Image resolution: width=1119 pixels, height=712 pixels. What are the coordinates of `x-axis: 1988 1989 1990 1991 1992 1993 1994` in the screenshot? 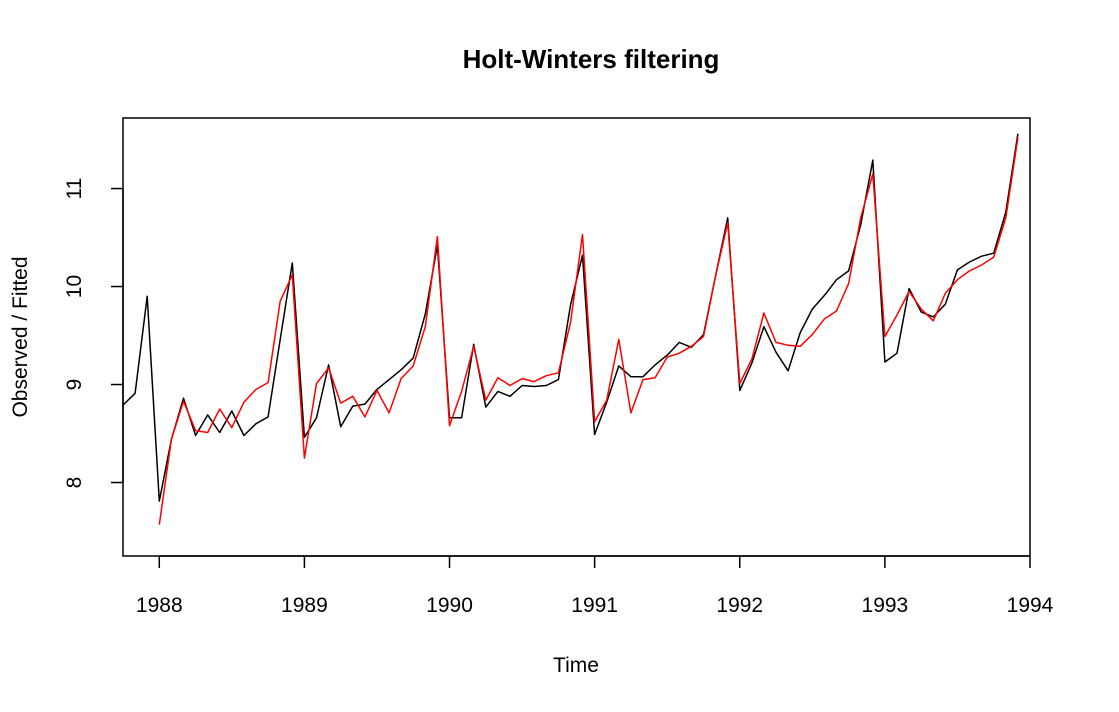 It's located at (595, 586).